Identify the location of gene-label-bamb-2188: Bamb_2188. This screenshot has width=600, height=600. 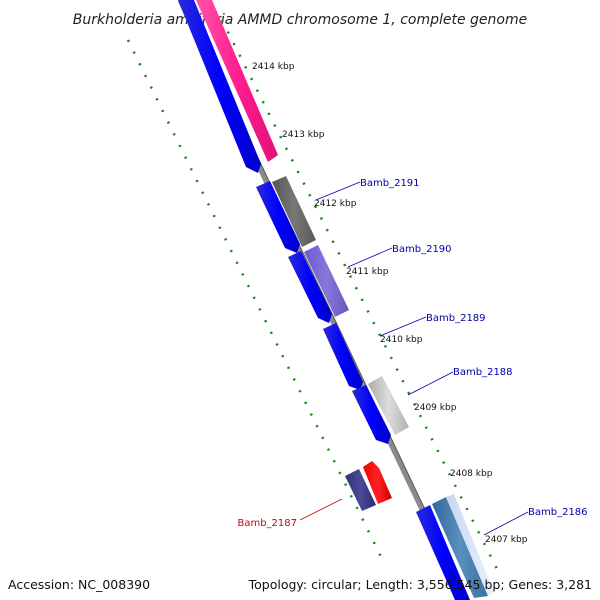
(483, 372).